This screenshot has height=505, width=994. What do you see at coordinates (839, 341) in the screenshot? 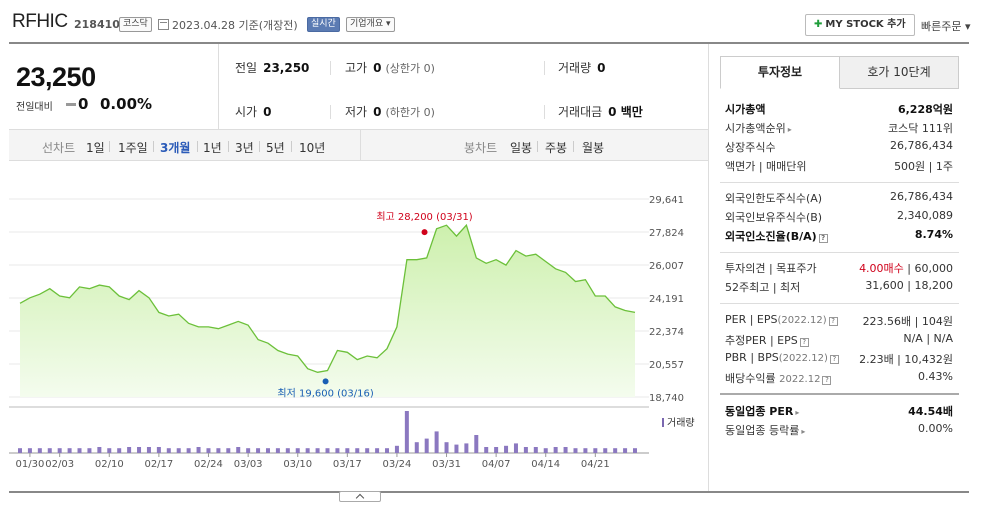
I see `est-per-row: 추정PER | EPS? N/A | N/A` at bounding box center [839, 341].